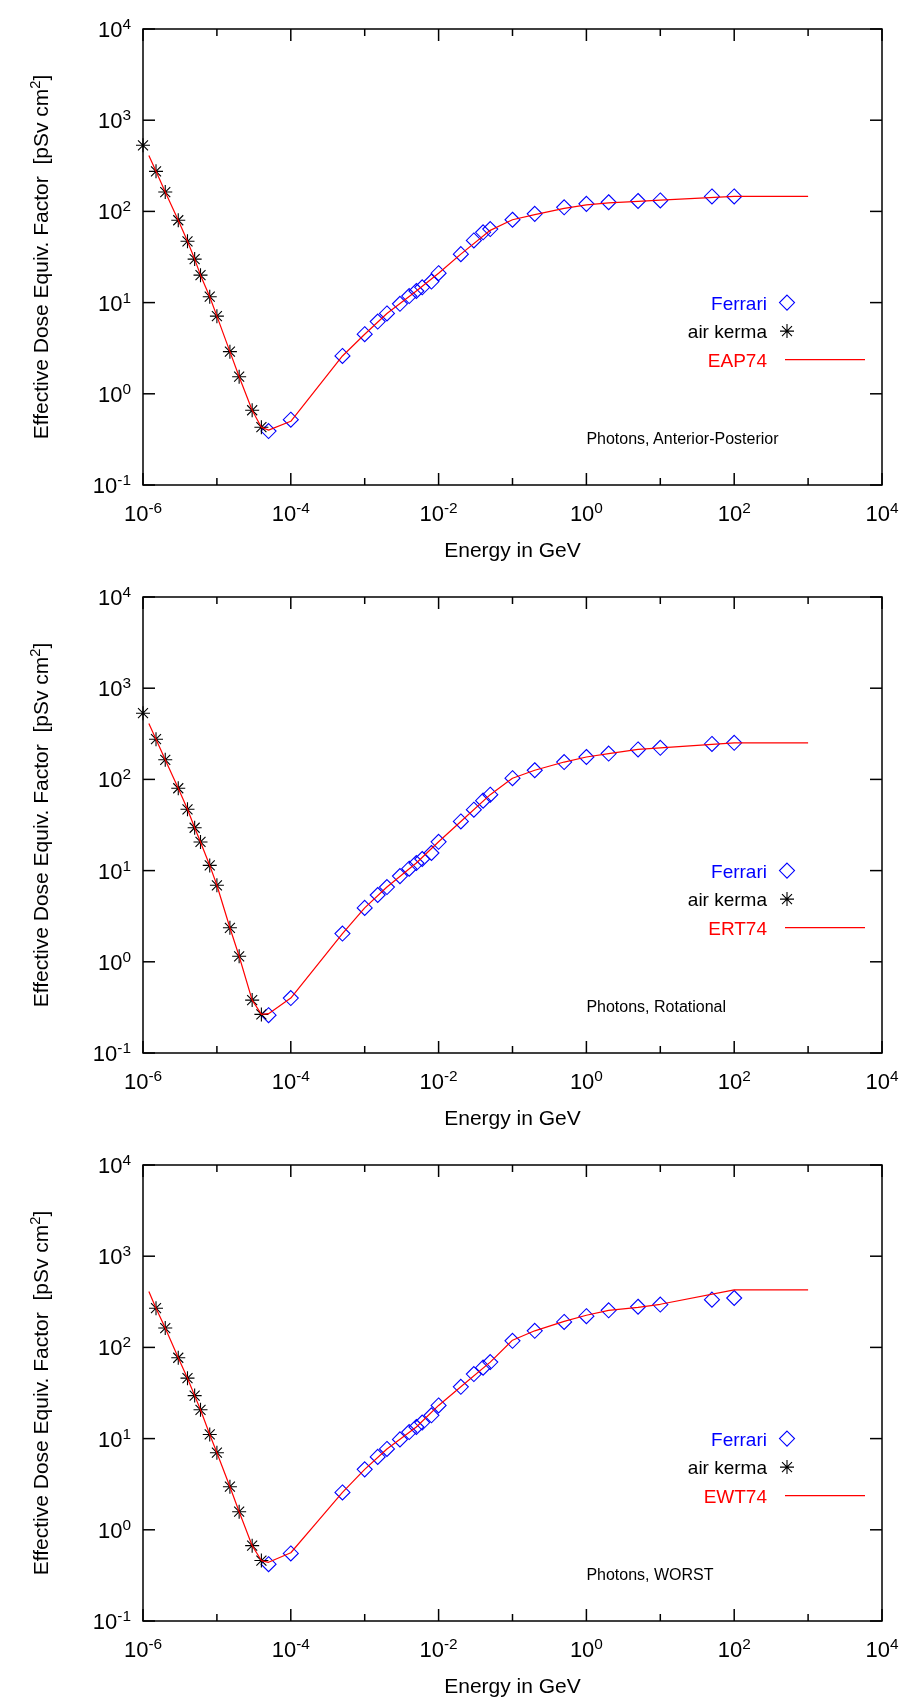 The image size is (906, 1704). What do you see at coordinates (656, 1006) in the screenshot?
I see `annotation: Photons, Rotational` at bounding box center [656, 1006].